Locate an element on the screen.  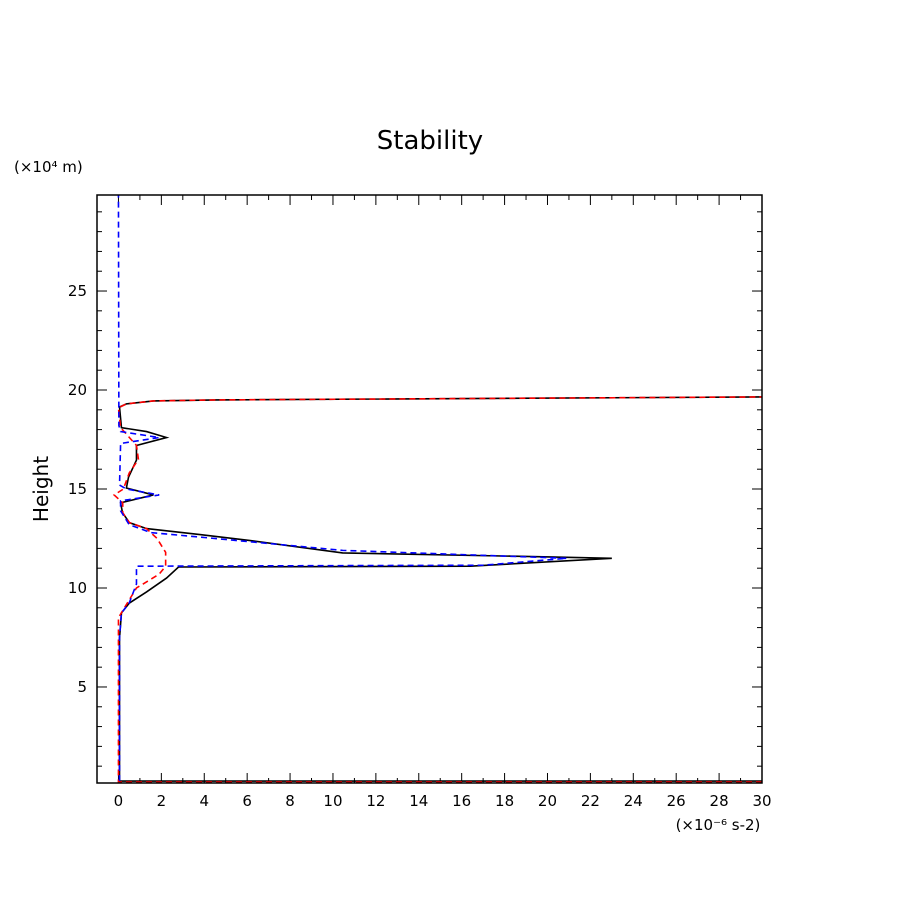
x-tick-label: 14 is located at coordinates (418, 801).